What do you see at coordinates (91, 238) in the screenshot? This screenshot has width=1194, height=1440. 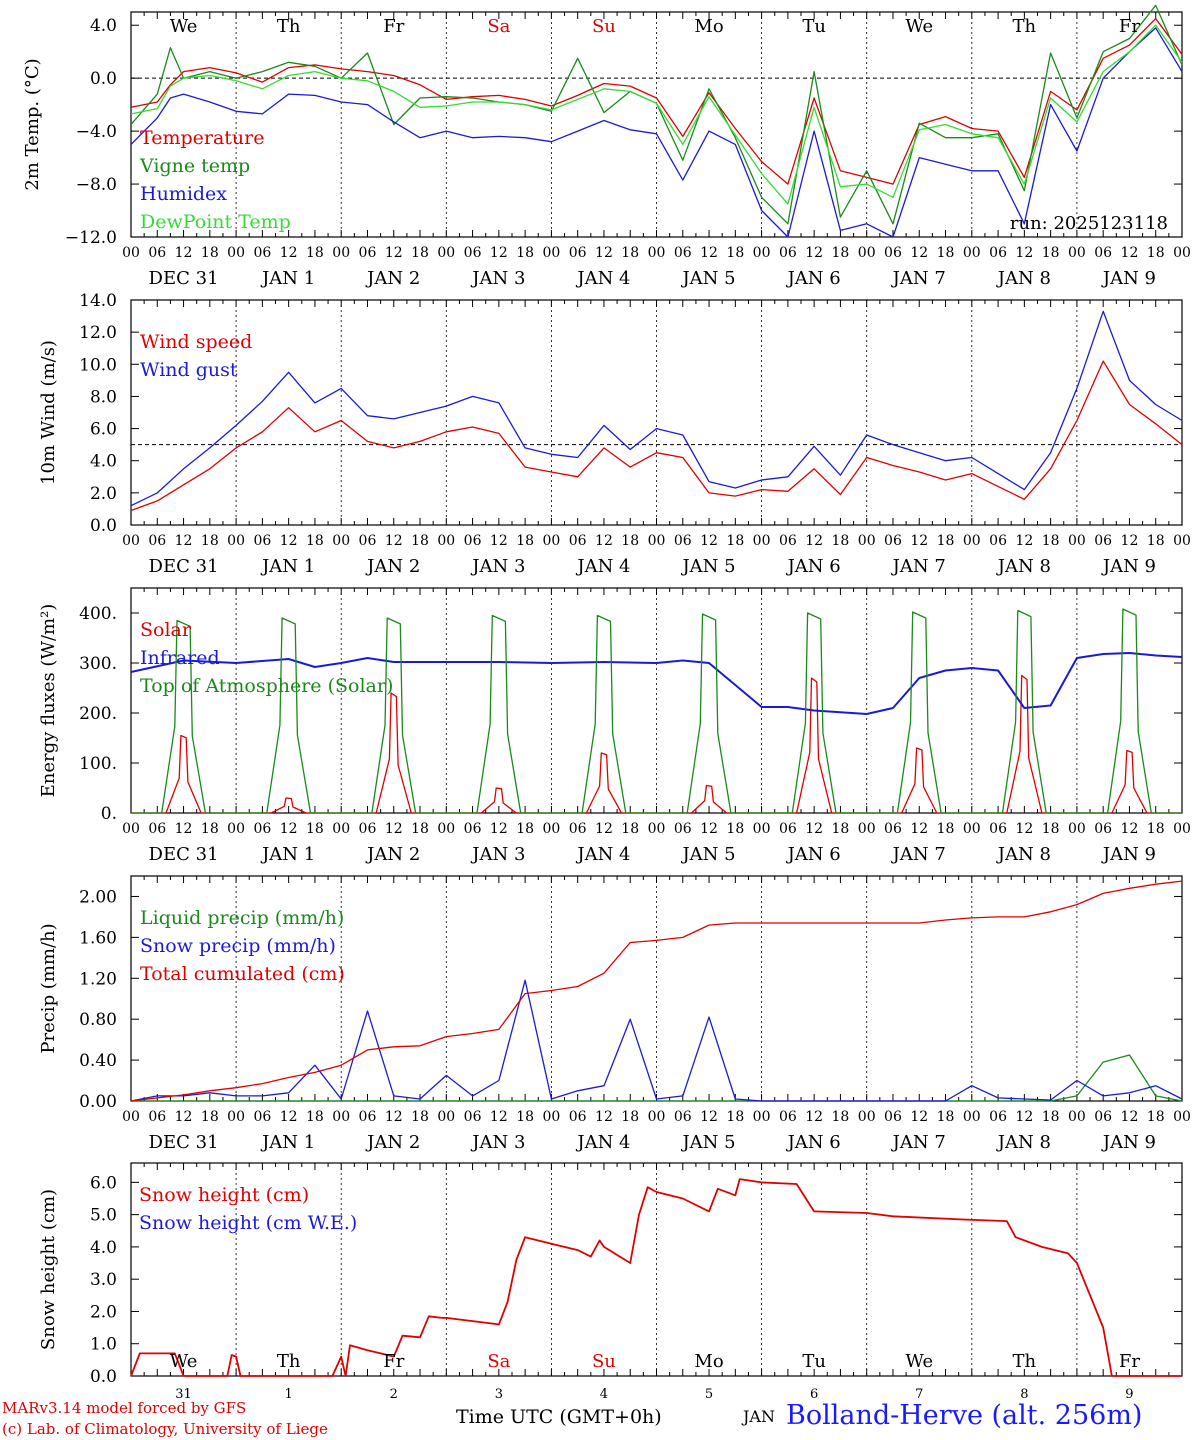 I see `temp-y-tick-label: −12.0` at bounding box center [91, 238].